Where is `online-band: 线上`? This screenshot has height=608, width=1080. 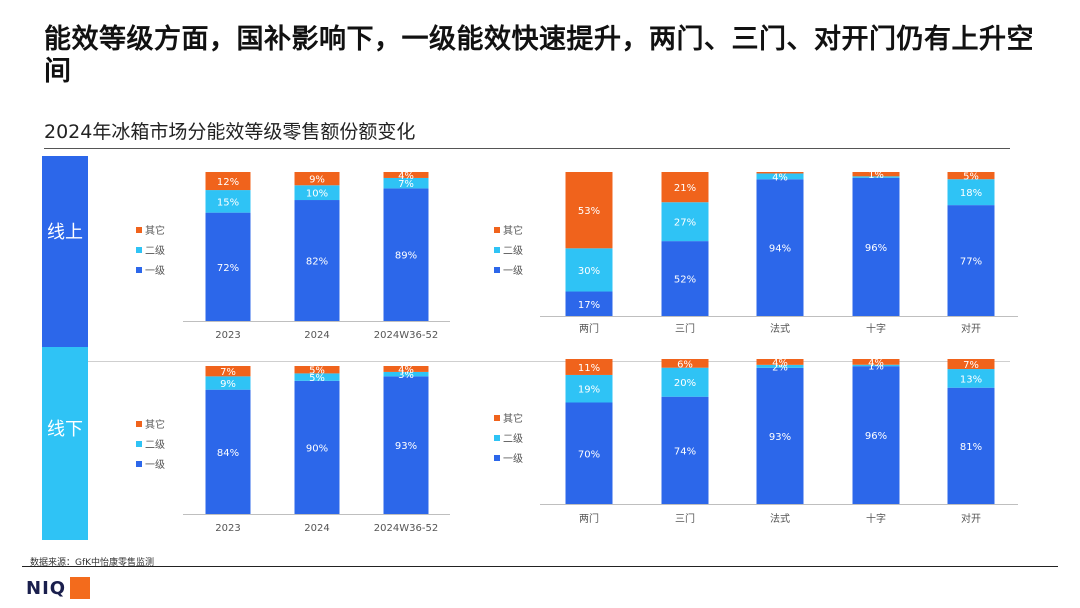
online-band: 线上 is located at coordinates (65, 251).